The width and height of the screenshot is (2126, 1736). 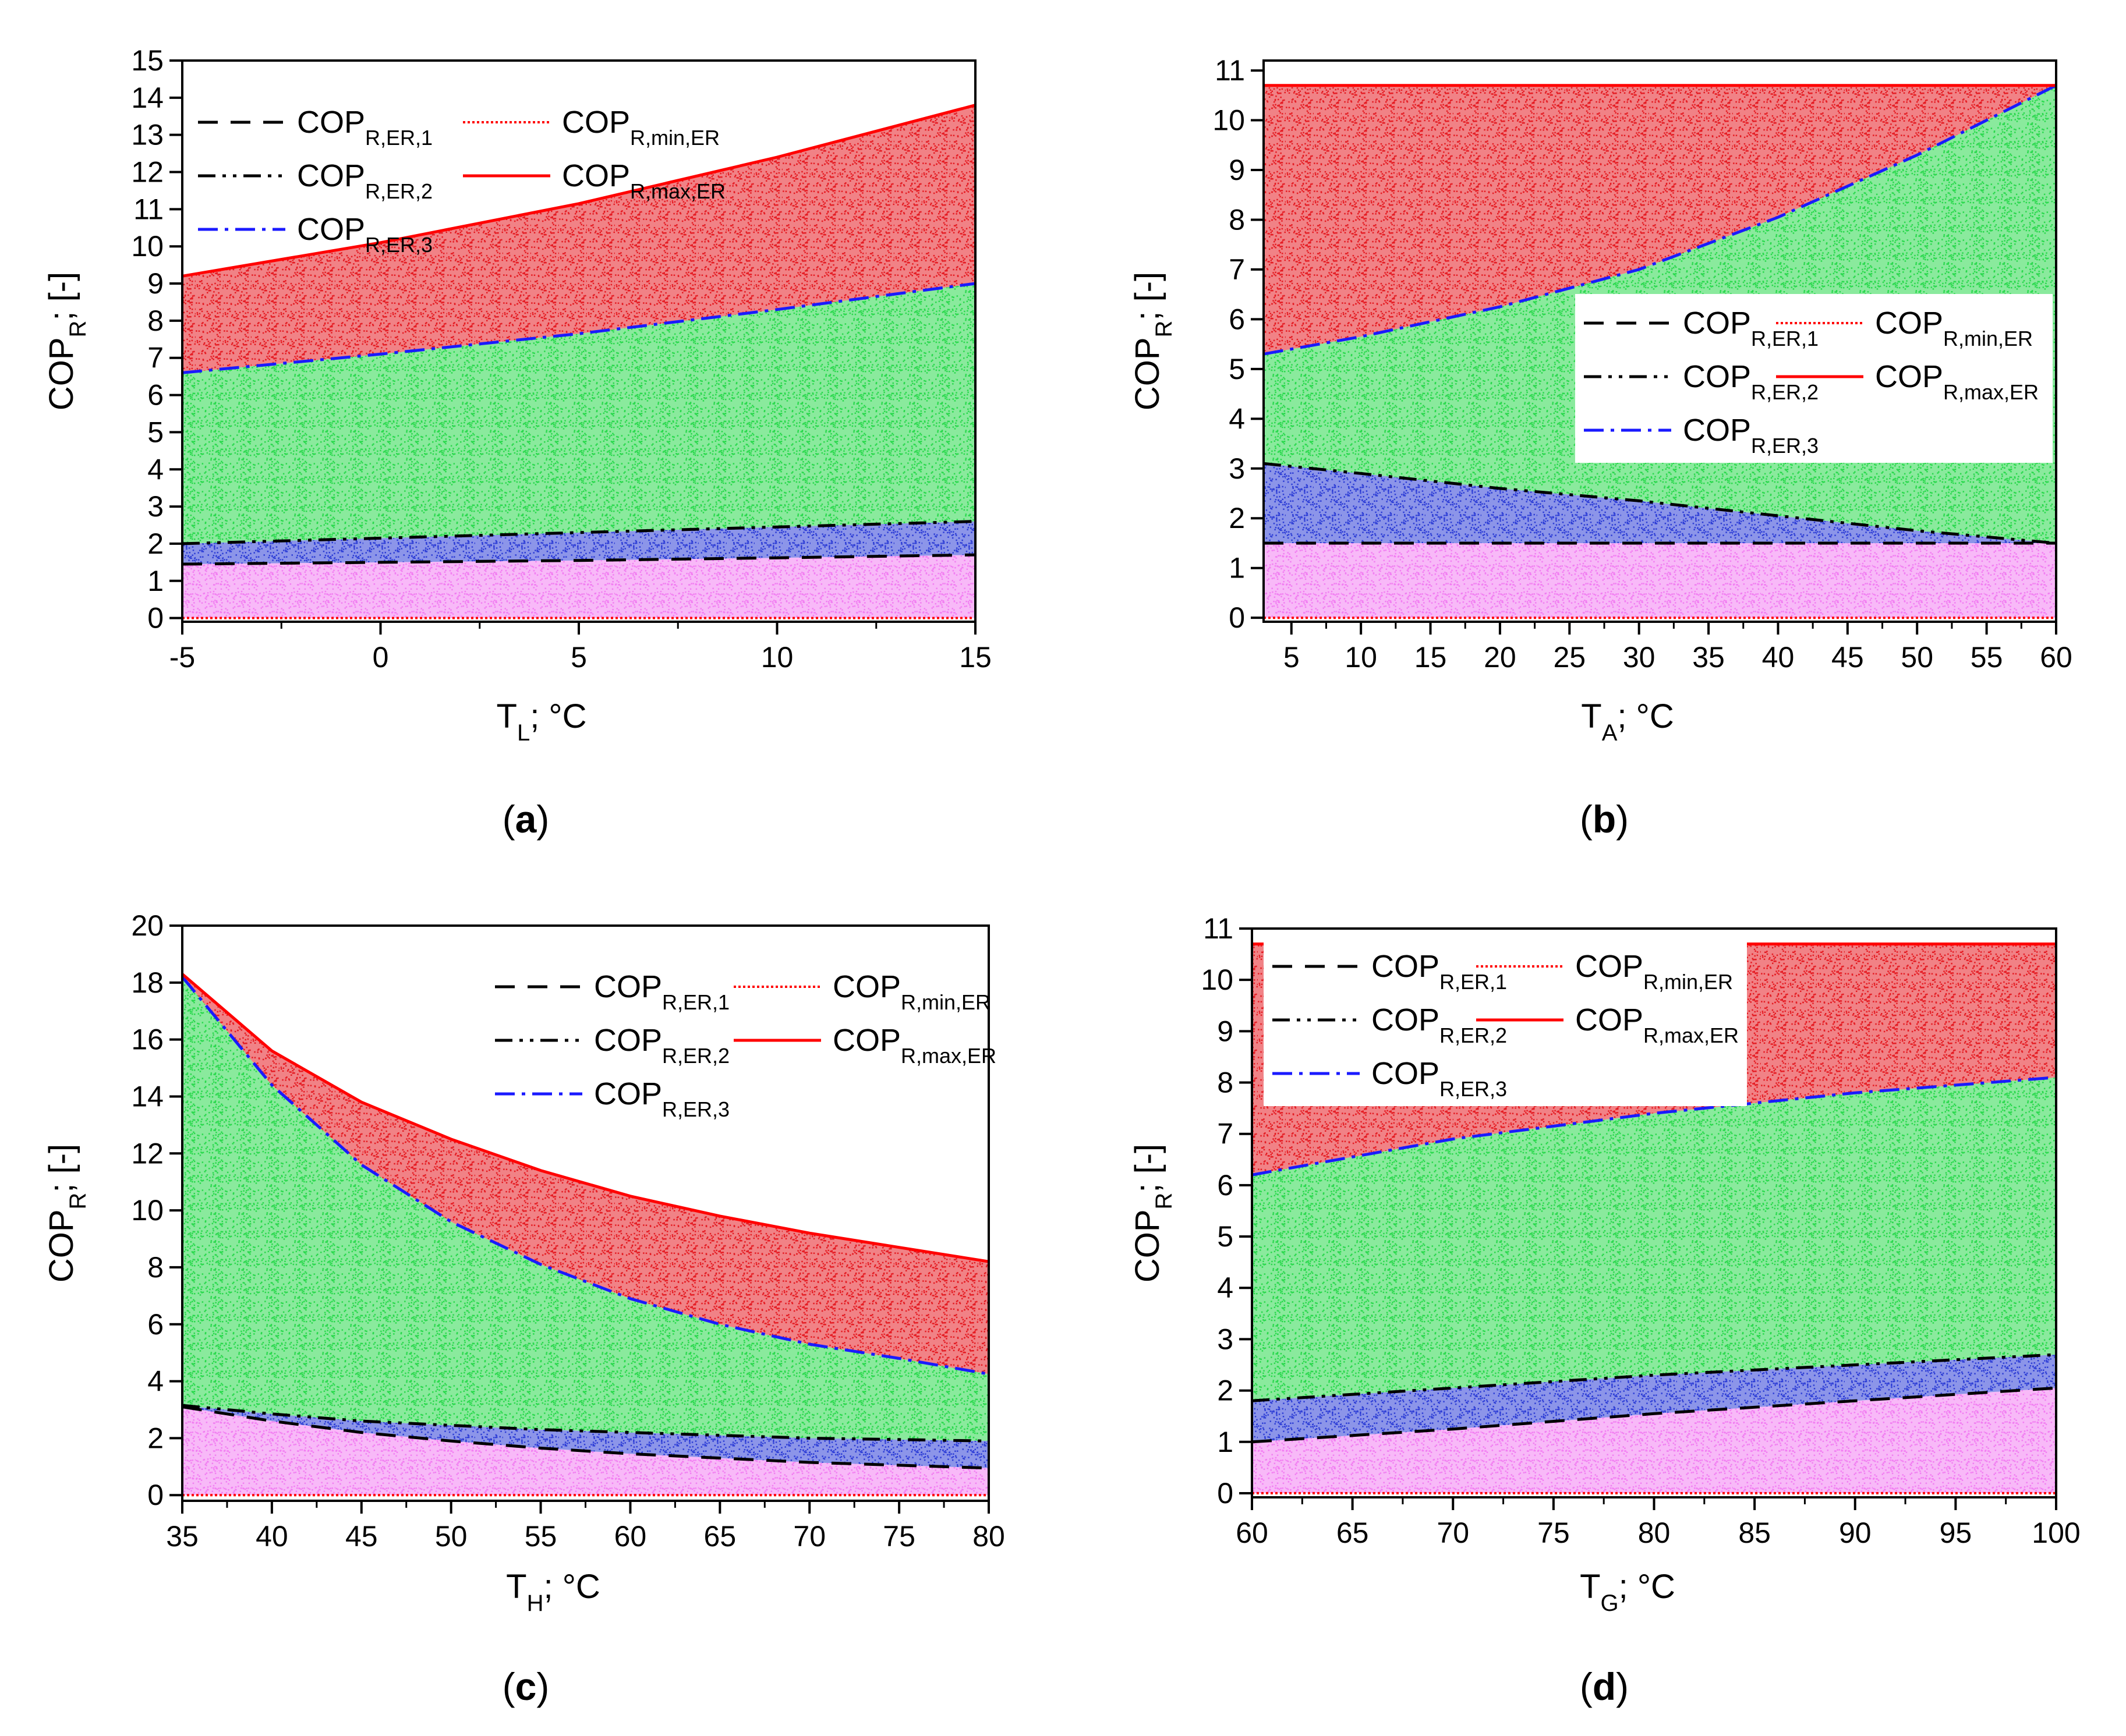 I want to click on plot-frame-b, so click(x=1659, y=341).